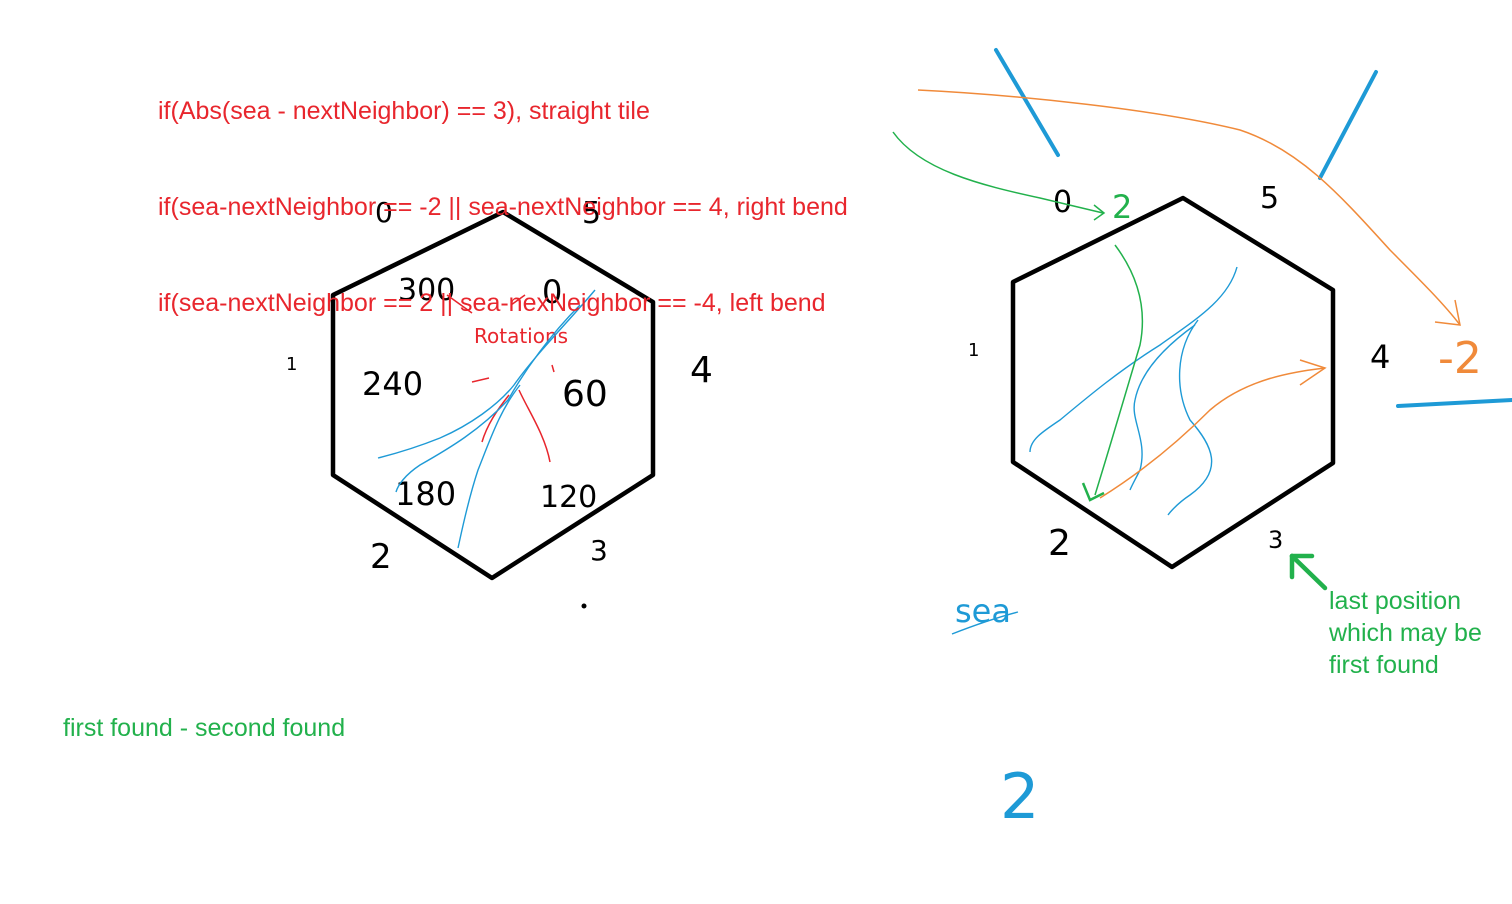 The height and width of the screenshot is (904, 1512). What do you see at coordinates (1122, 207) in the screenshot?
I see `top-green-mark: 2` at bounding box center [1122, 207].